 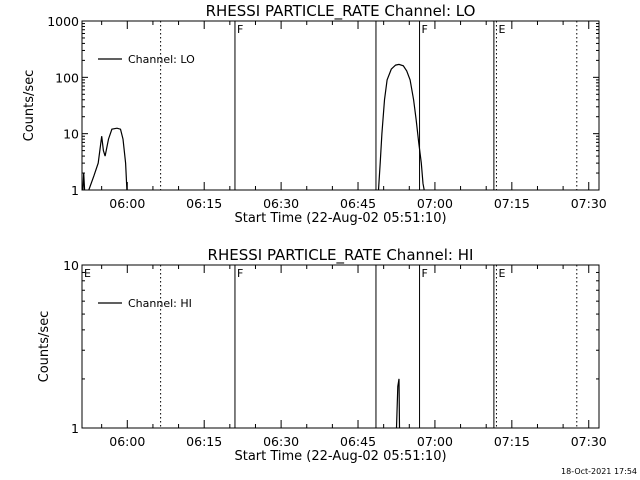 What do you see at coordinates (204, 441) in the screenshot?
I see `hi-x-tick-label: 06:15` at bounding box center [204, 441].